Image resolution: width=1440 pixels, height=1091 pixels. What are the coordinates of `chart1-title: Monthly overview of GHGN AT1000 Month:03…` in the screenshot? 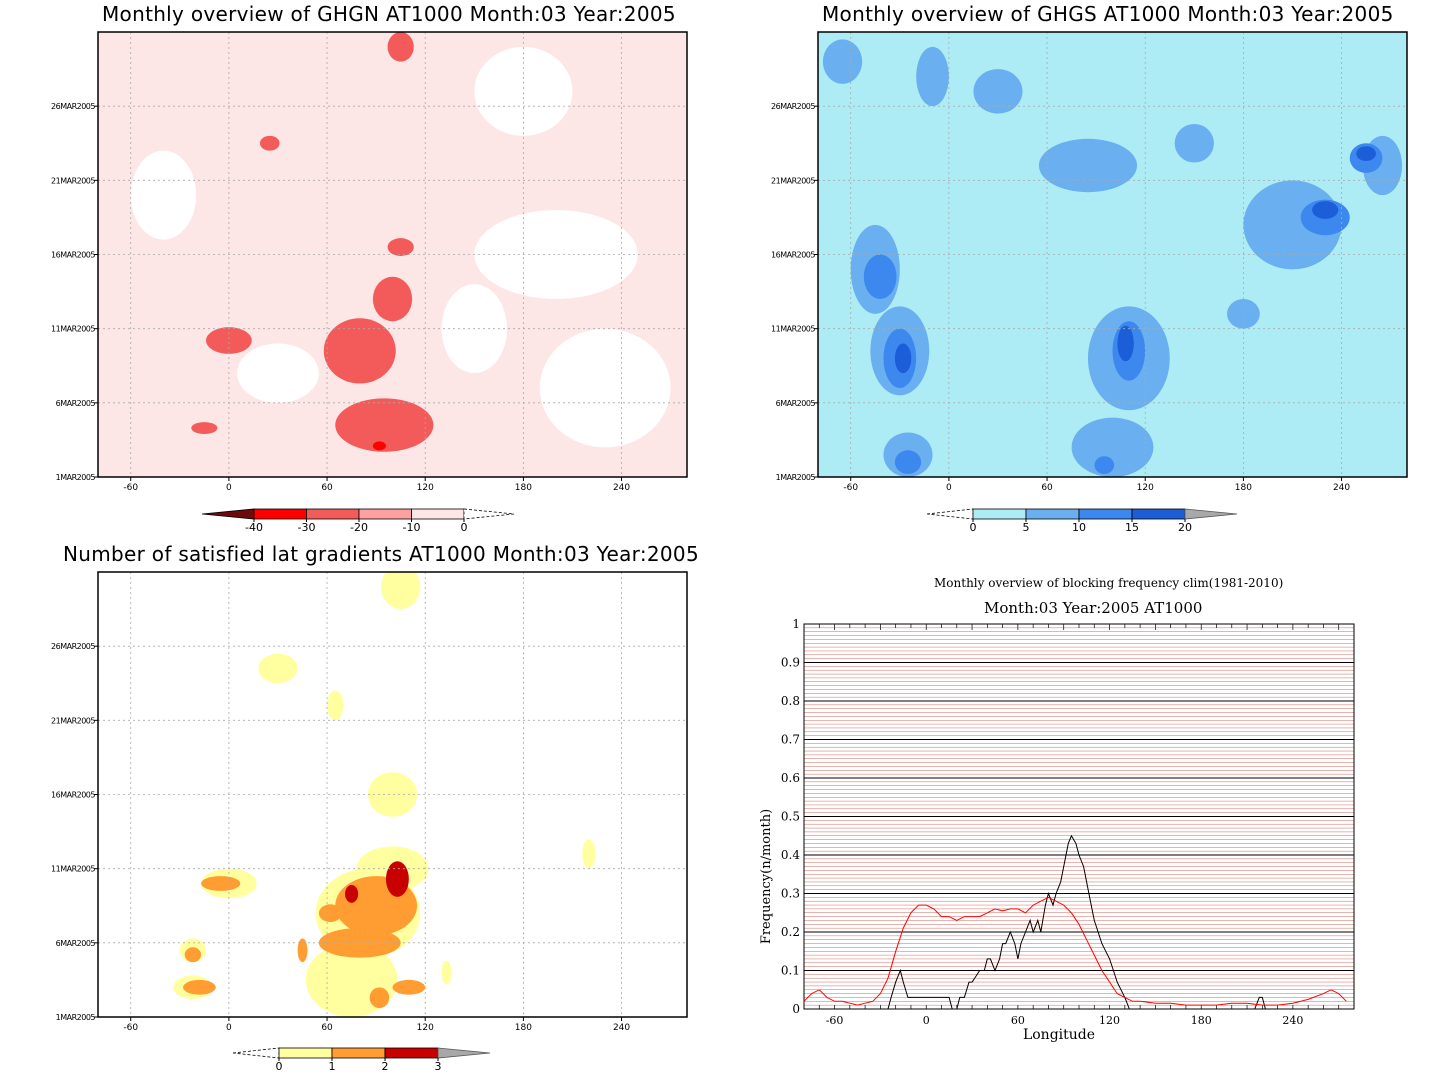 It's located at (389, 14).